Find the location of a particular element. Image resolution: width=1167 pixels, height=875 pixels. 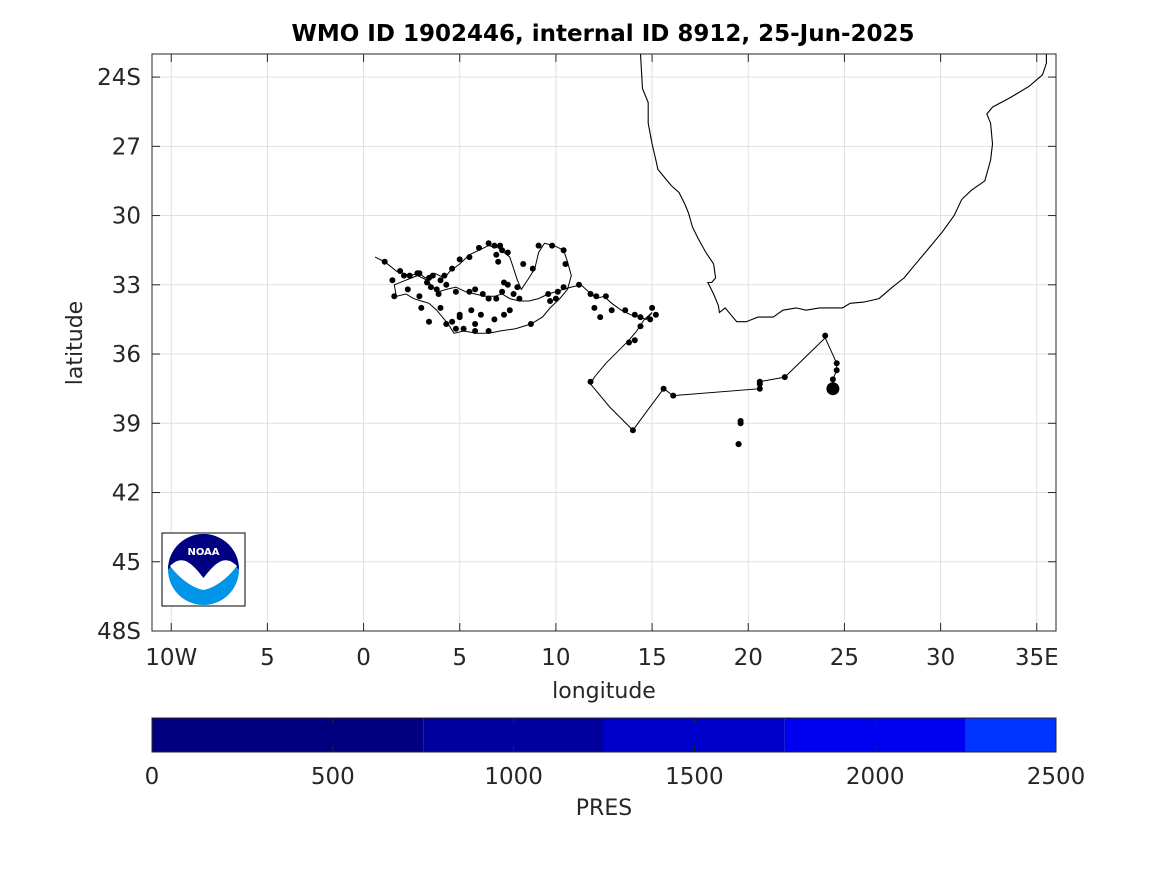

x-tick-label: 35E is located at coordinates (1037, 658).